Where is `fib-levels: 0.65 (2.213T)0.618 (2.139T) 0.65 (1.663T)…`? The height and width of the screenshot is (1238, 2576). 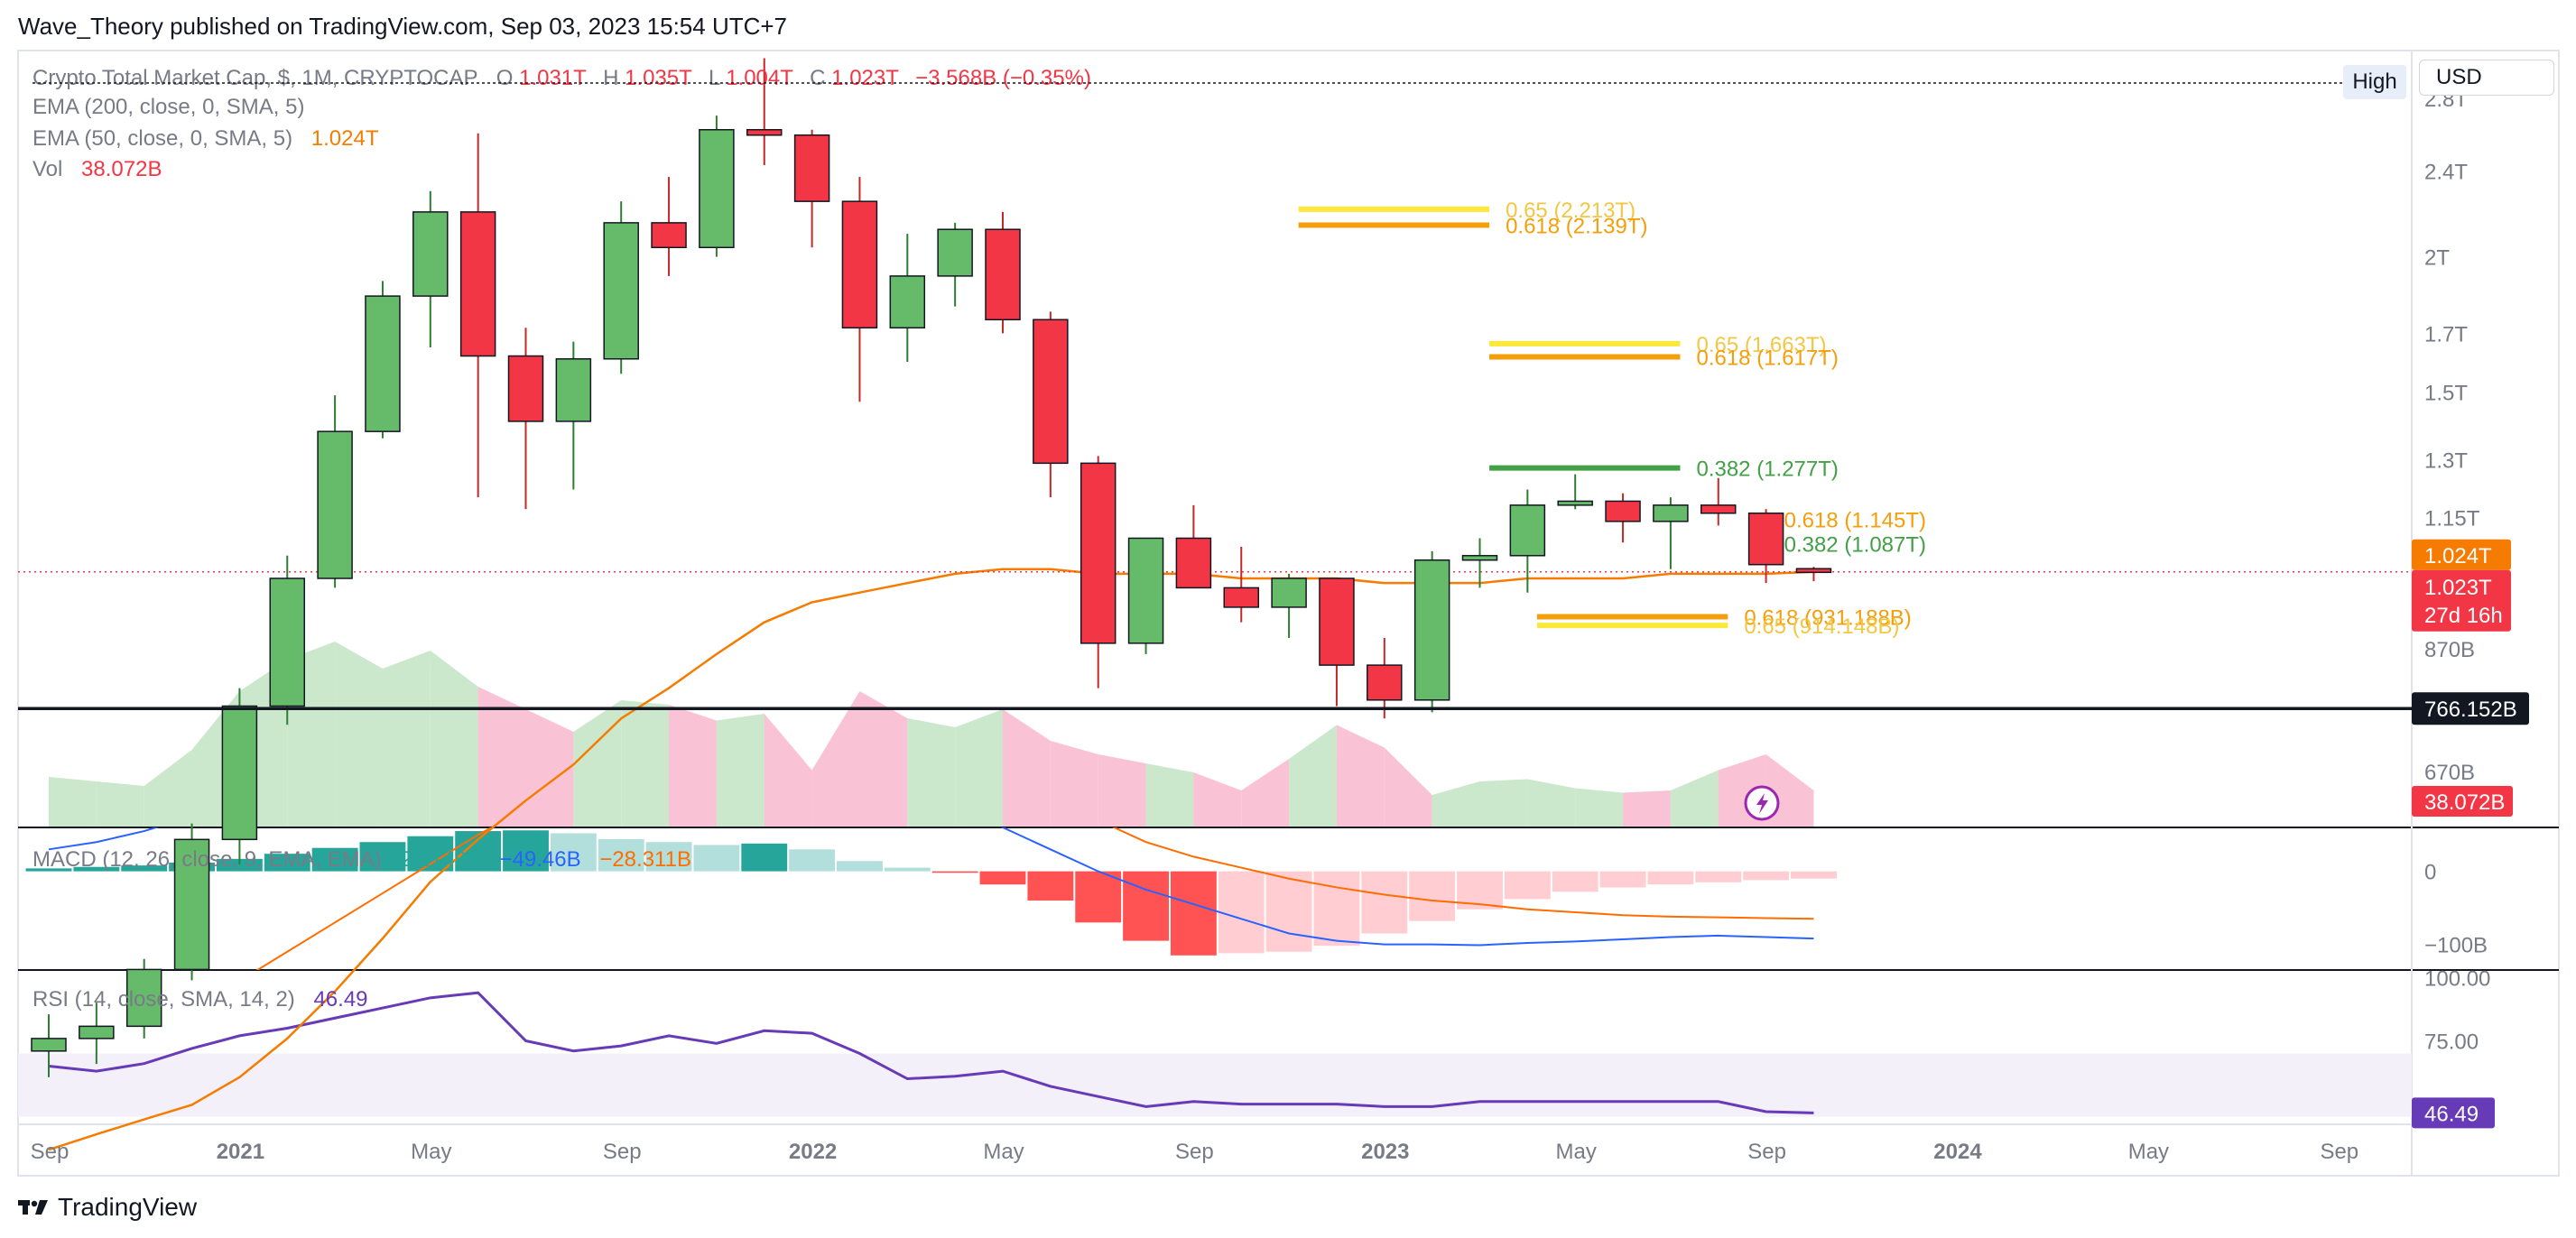 fib-levels: 0.65 (2.213T)0.618 (2.139T) 0.65 (1.663T)… is located at coordinates (1612, 419).